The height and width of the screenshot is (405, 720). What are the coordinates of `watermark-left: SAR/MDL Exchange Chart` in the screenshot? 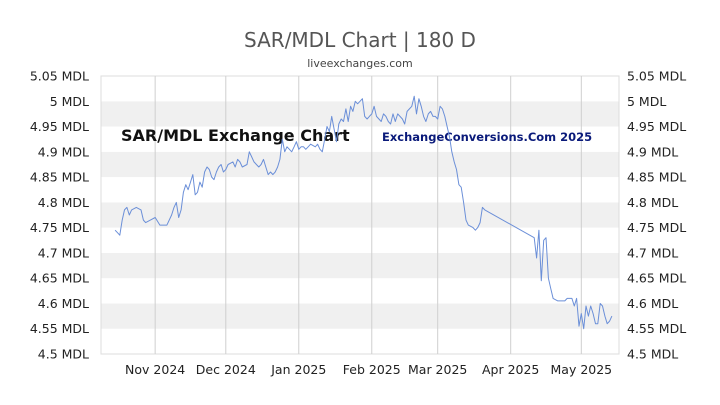 It's located at (235, 135).